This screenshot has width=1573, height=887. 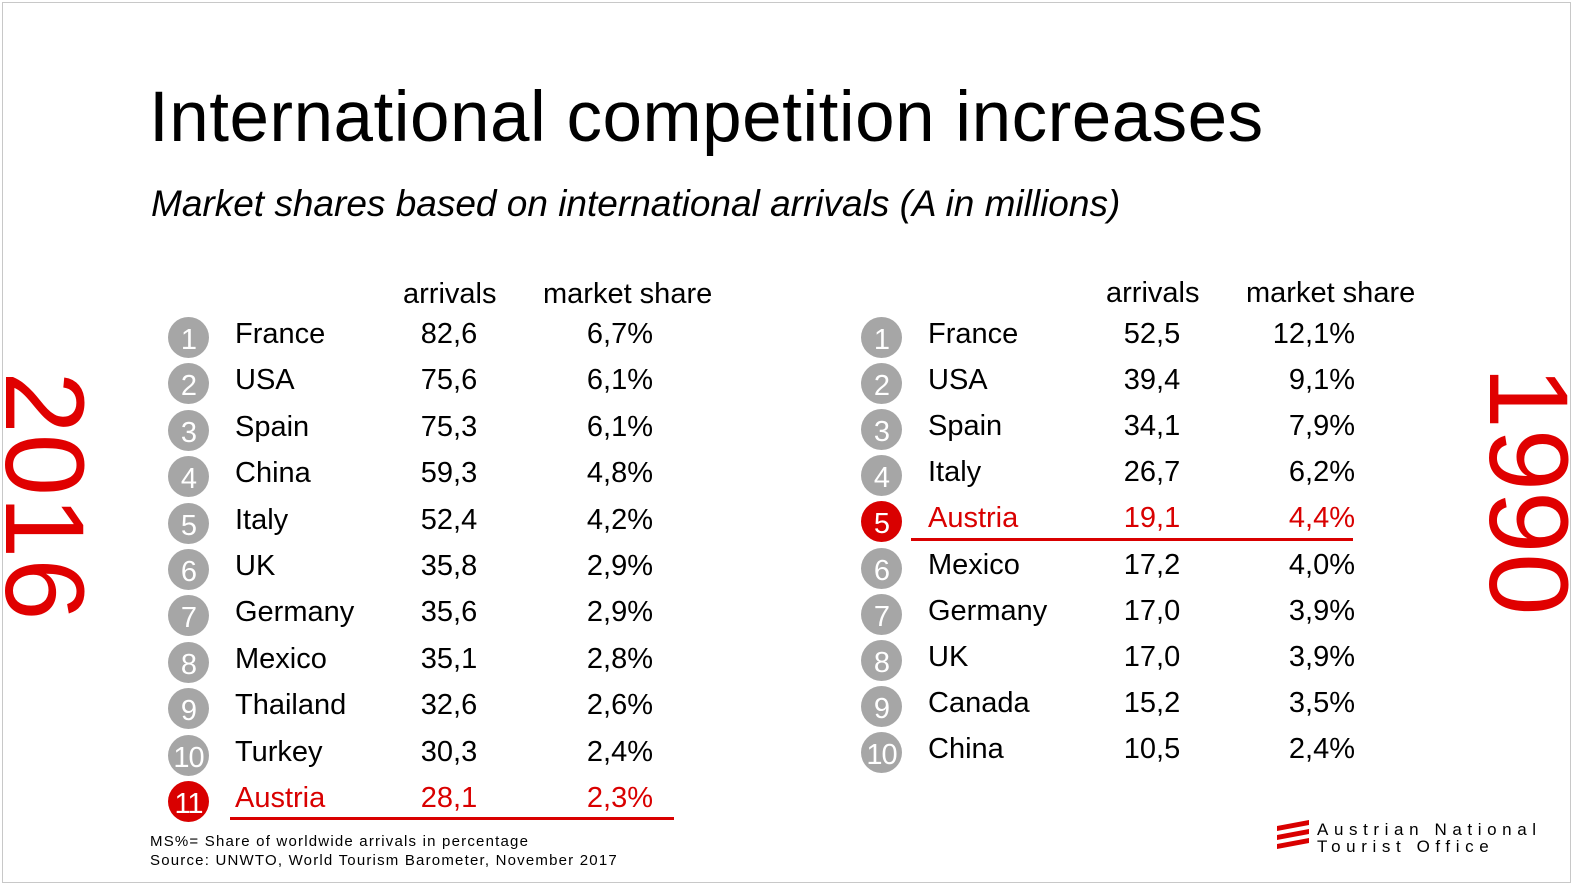 What do you see at coordinates (1518, 491) in the screenshot?
I see `year-label-1990: 1990` at bounding box center [1518, 491].